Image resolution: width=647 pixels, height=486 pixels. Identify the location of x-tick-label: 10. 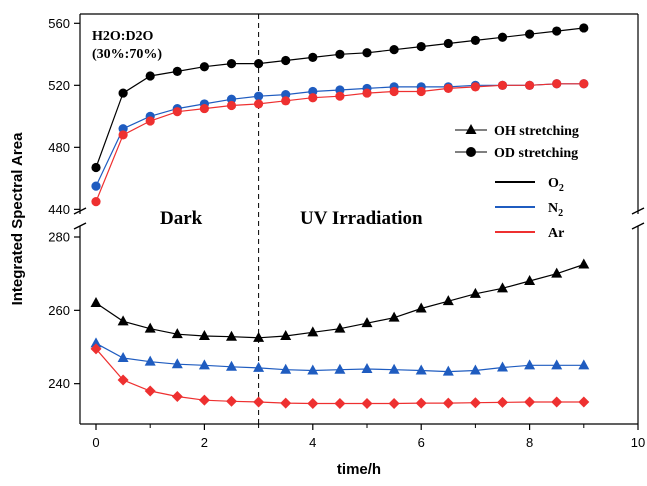
(638, 442).